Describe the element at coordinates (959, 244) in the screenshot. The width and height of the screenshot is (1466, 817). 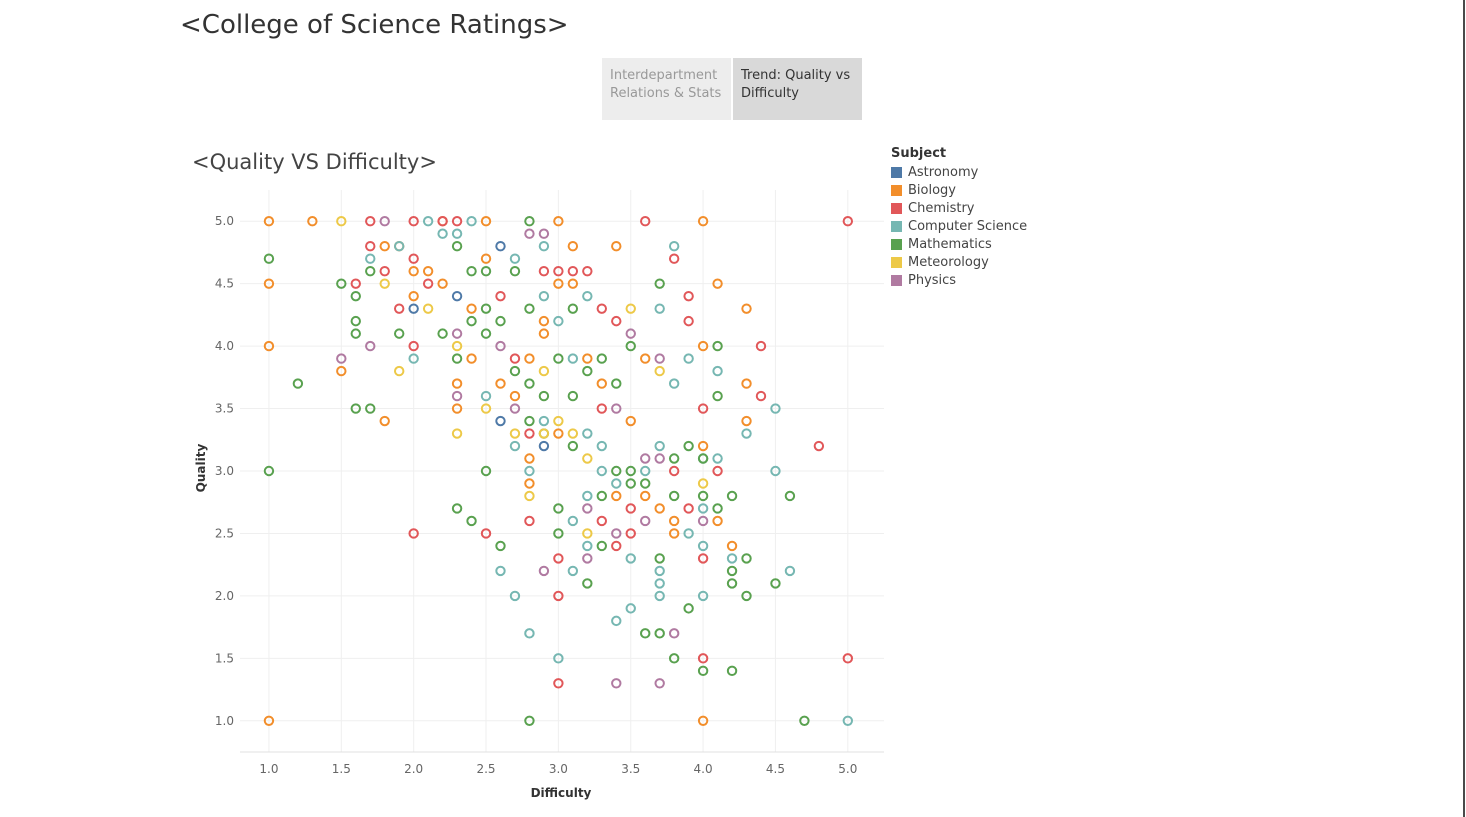
I see `legend-item-mathematics: Mathematics` at that location.